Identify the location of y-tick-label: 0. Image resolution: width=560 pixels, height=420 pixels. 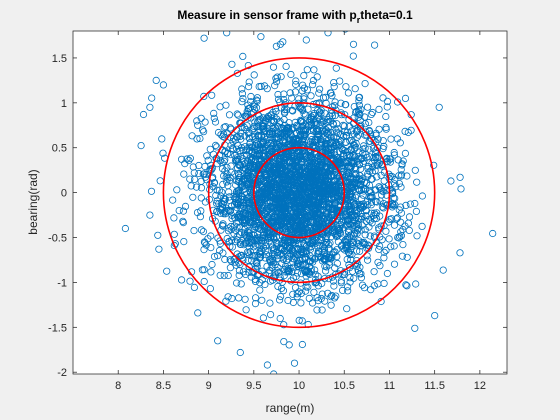
(64, 194).